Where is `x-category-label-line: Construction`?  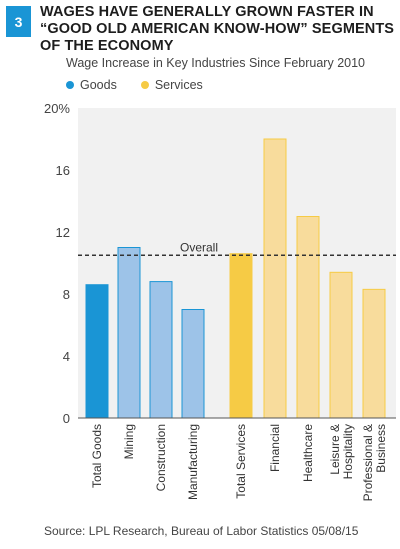
x-category-label-line: Construction is located at coordinates (161, 457).